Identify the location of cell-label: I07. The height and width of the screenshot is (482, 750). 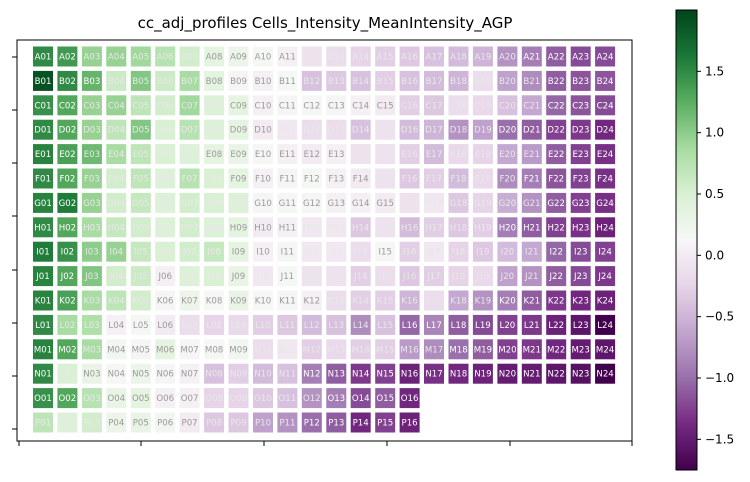
(189, 253).